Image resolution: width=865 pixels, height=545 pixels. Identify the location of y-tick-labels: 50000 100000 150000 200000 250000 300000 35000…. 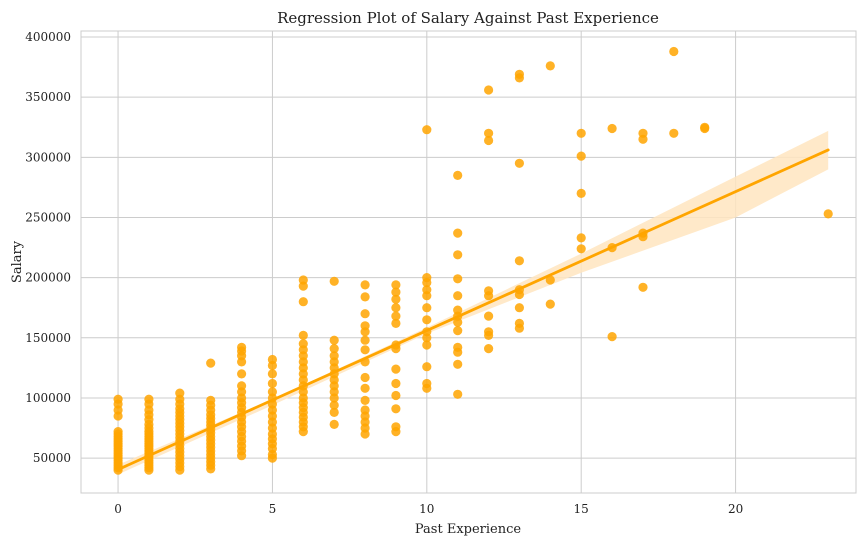
(48, 247).